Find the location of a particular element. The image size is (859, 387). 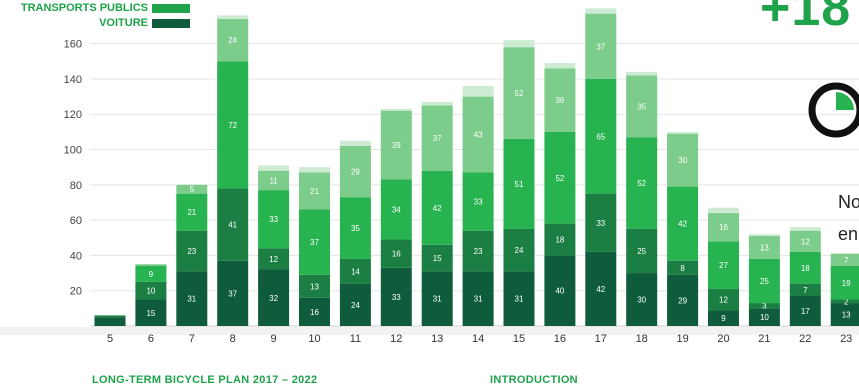

bar-value-label: 25 is located at coordinates (641, 251).